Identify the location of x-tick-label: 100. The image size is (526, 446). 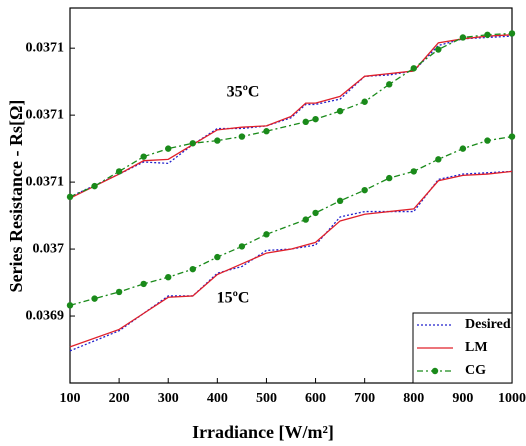
(70, 398).